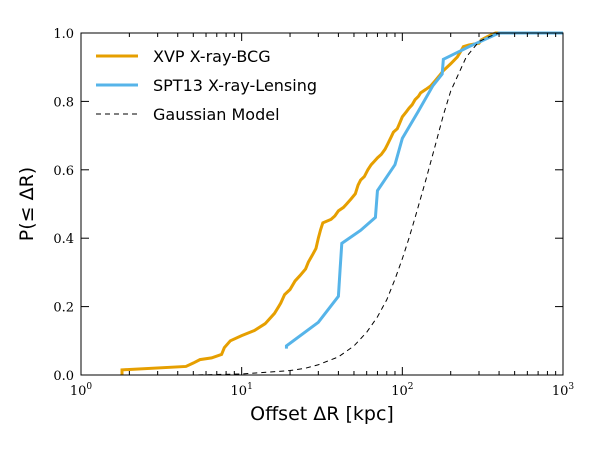 This screenshot has width=600, height=450. What do you see at coordinates (563, 390) in the screenshot?
I see `x-tick-label: 10³` at bounding box center [563, 390].